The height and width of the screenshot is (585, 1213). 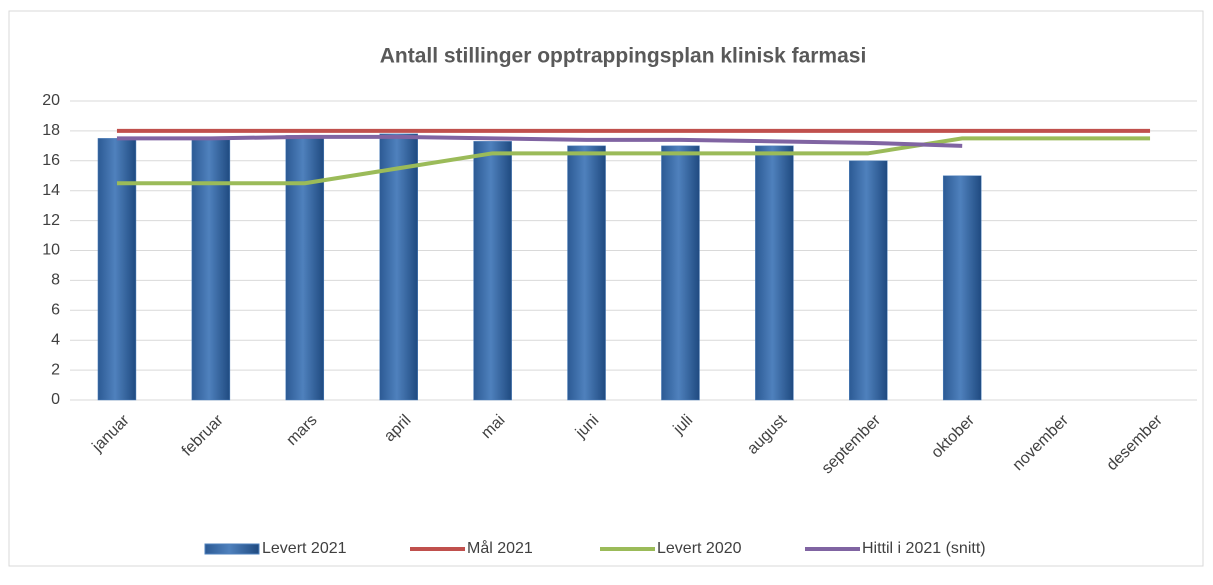 I want to click on y-tick-label: 10, so click(x=51, y=250).